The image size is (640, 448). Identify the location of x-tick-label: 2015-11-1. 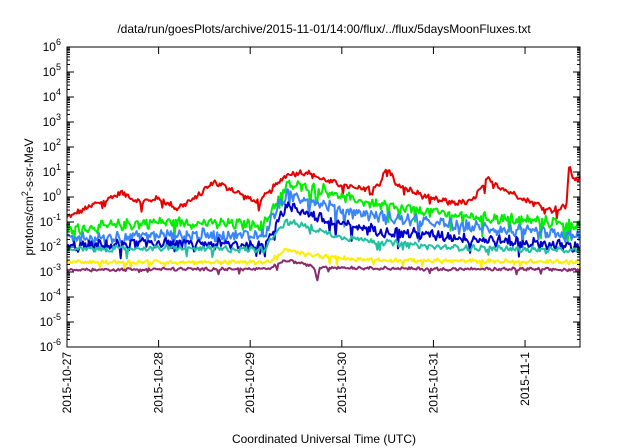
(525, 379).